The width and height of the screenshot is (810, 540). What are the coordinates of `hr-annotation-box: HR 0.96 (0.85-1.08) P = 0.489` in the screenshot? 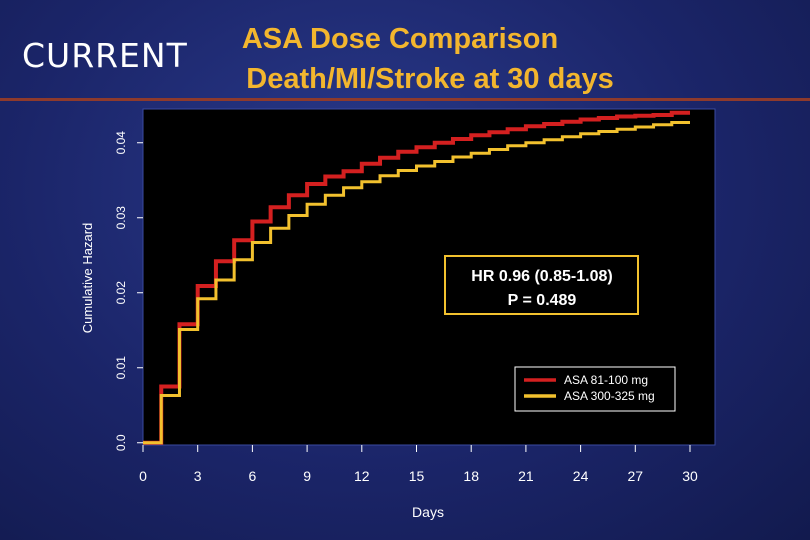 It's located at (541, 285).